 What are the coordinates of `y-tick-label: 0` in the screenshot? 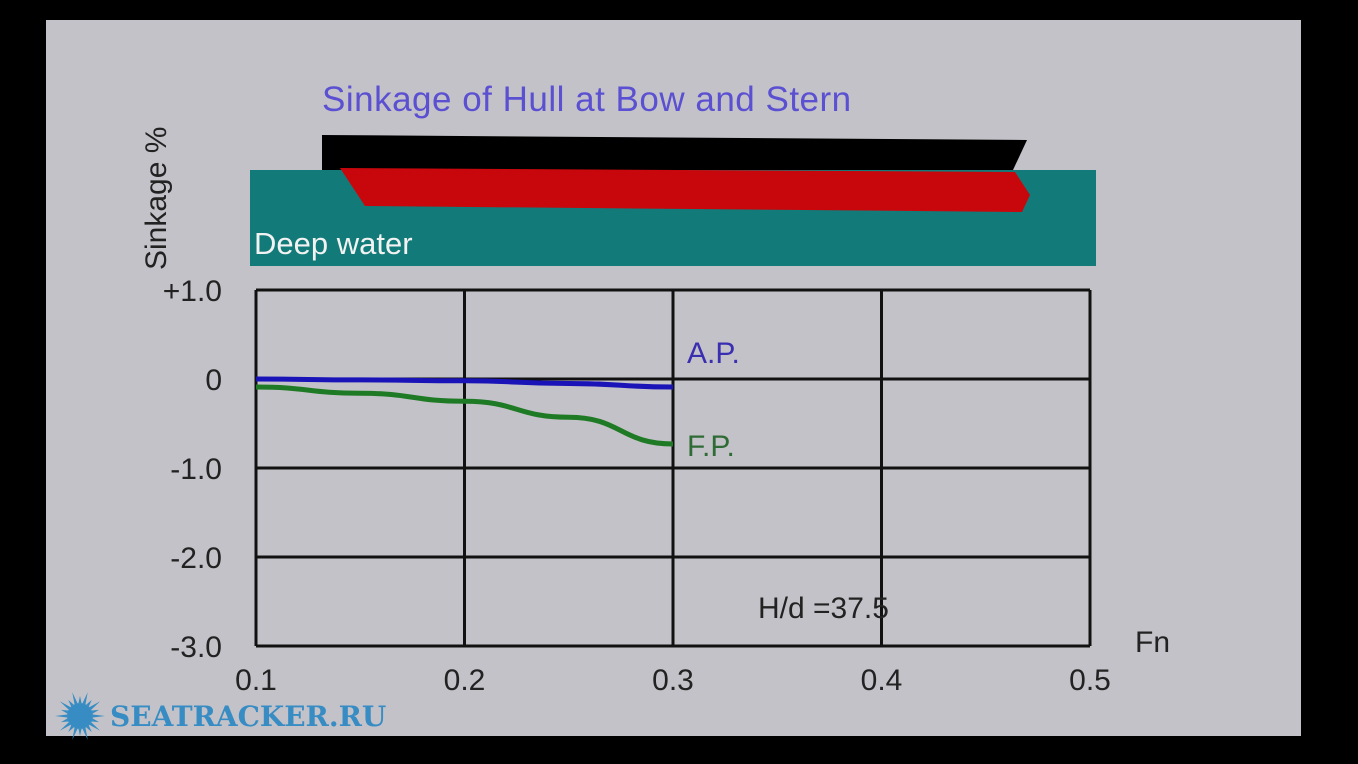 It's located at (213, 380).